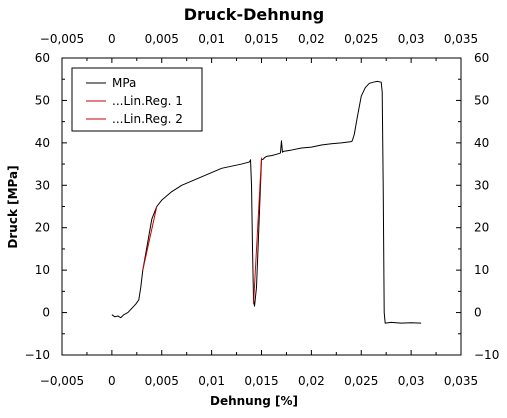 The width and height of the screenshot is (507, 418). Describe the element at coordinates (481, 228) in the screenshot. I see `y-tick-label-right: 20` at that location.